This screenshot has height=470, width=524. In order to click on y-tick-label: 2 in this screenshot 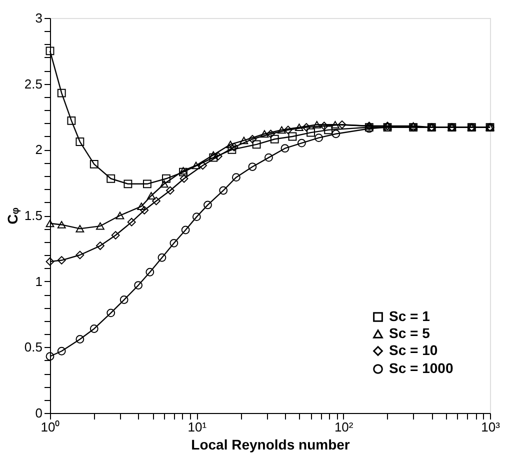, I will do `click(38, 150)`.